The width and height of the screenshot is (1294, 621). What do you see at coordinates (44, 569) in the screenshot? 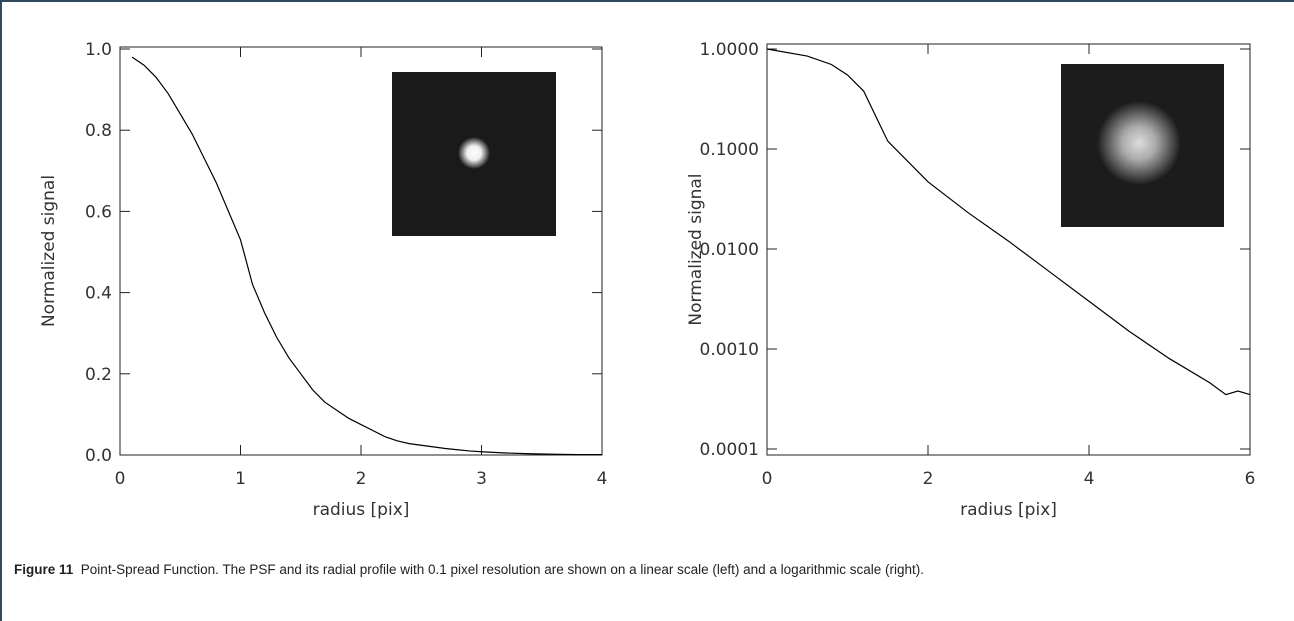
I see `caption-label: Figure 11` at bounding box center [44, 569].